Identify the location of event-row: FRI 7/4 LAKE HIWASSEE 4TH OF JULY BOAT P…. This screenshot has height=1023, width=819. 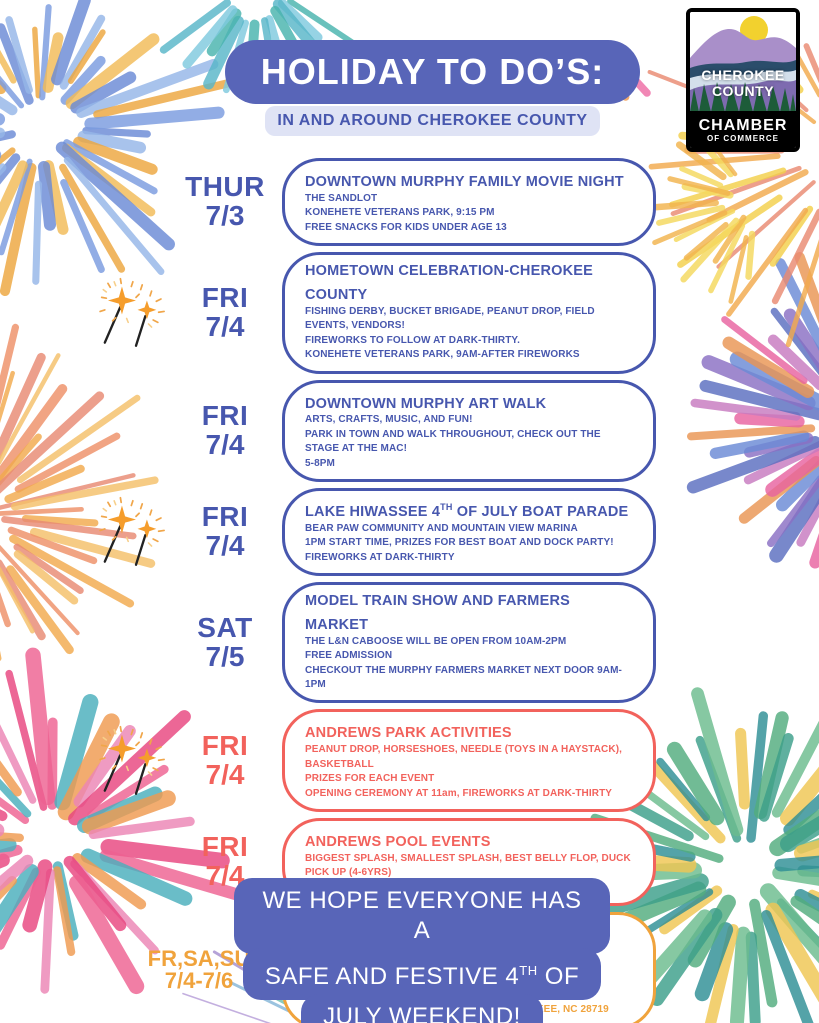
(376, 531).